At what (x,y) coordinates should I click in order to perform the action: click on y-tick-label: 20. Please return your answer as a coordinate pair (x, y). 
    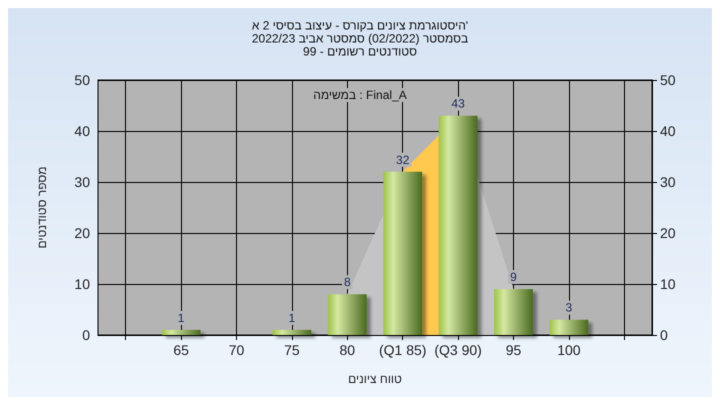
    Looking at the image, I should click on (82, 233).